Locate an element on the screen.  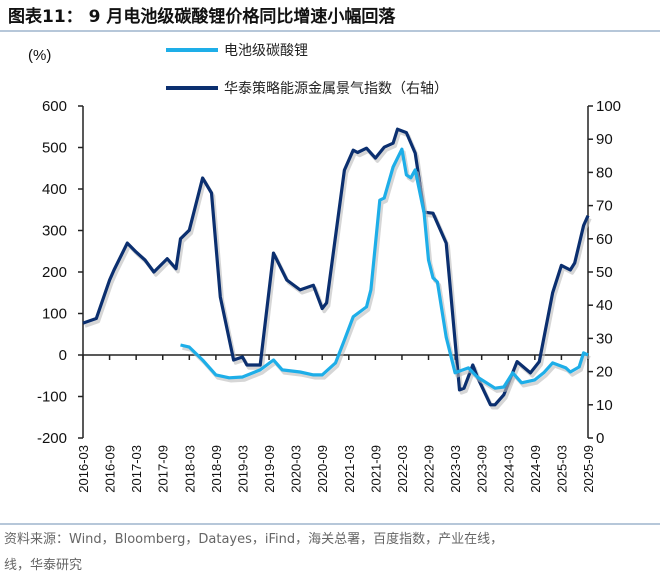
right-tick-label: 40 is located at coordinates (604, 305).